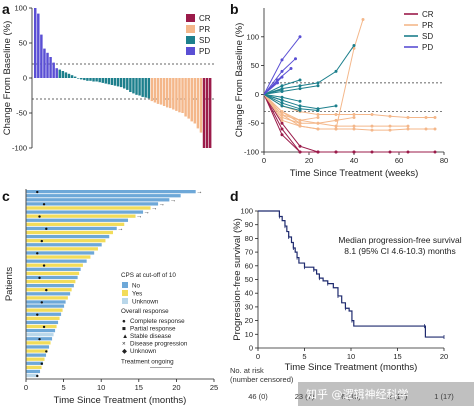  I want to click on a-legend-label: PR, so click(204, 29).